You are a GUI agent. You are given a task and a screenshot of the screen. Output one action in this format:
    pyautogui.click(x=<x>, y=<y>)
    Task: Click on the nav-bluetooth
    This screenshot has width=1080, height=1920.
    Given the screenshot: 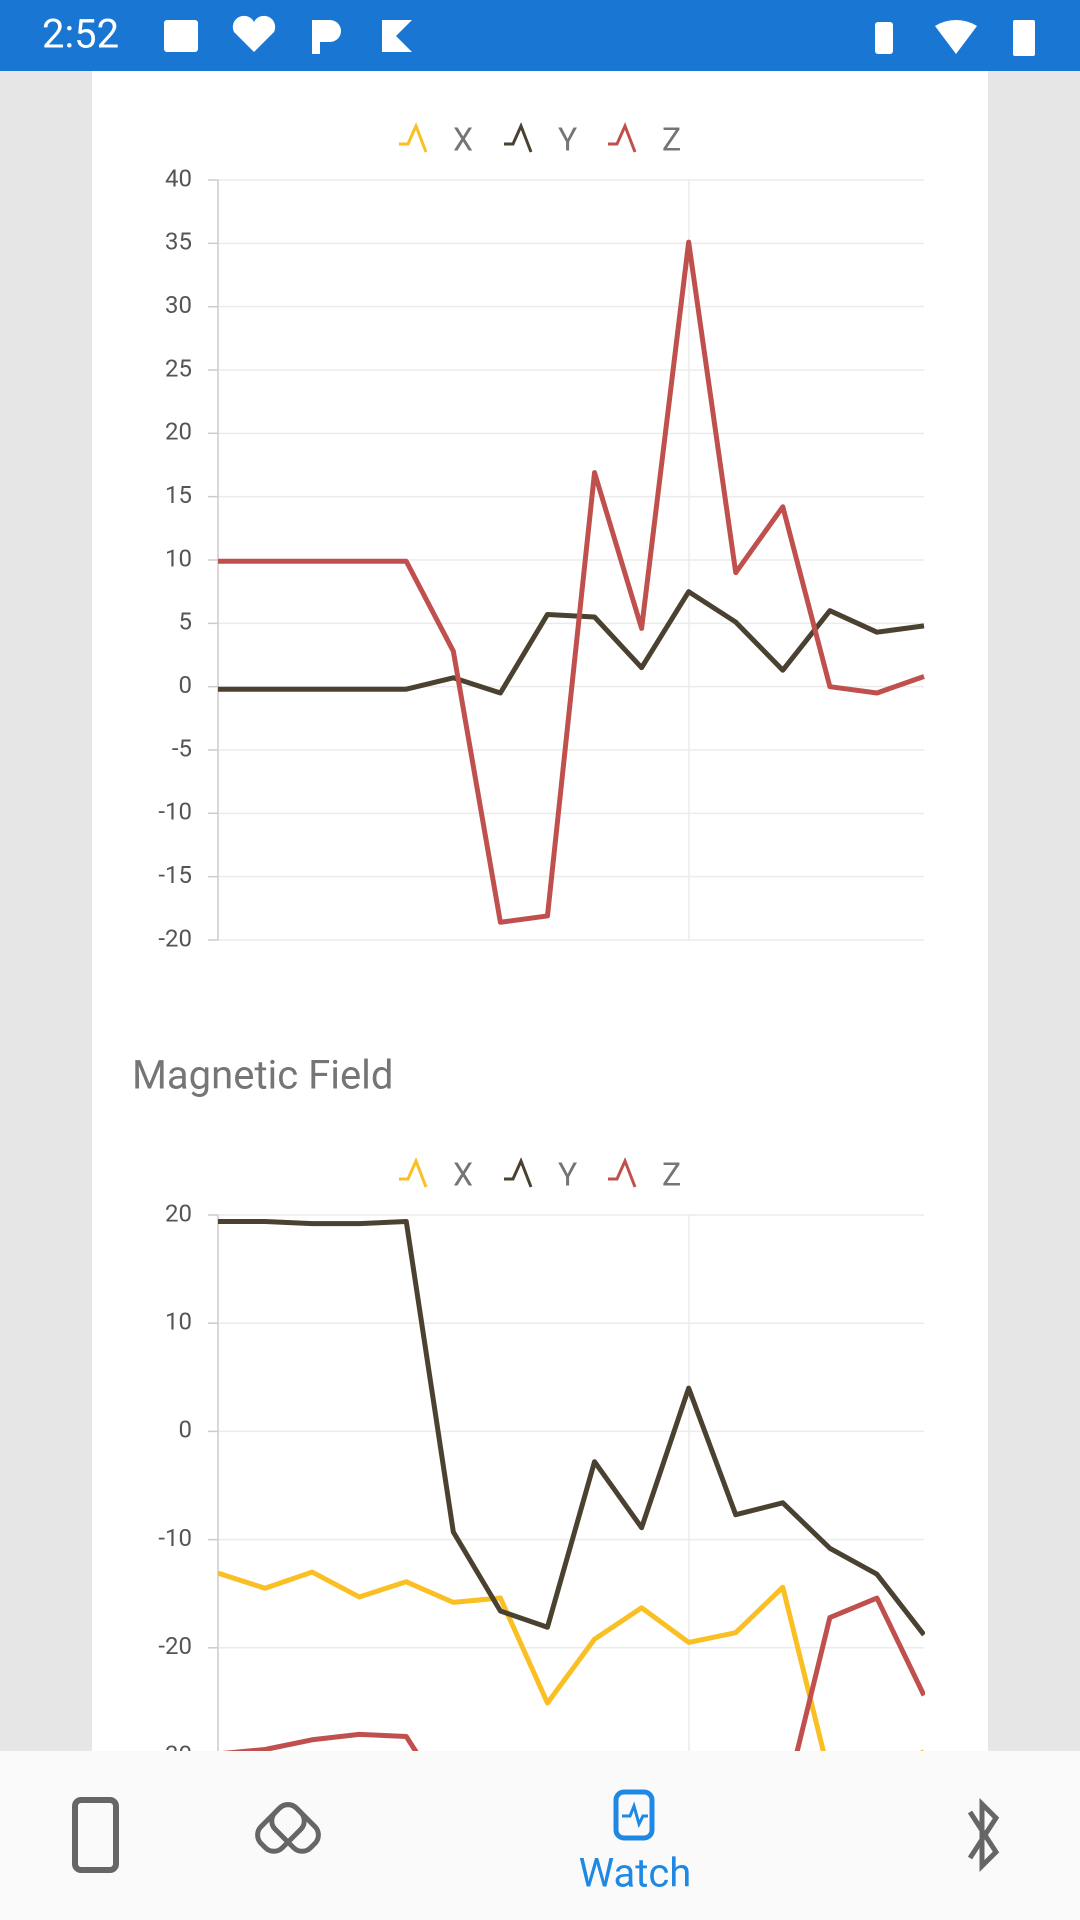 What is the action you would take?
    pyautogui.click(x=983, y=1835)
    